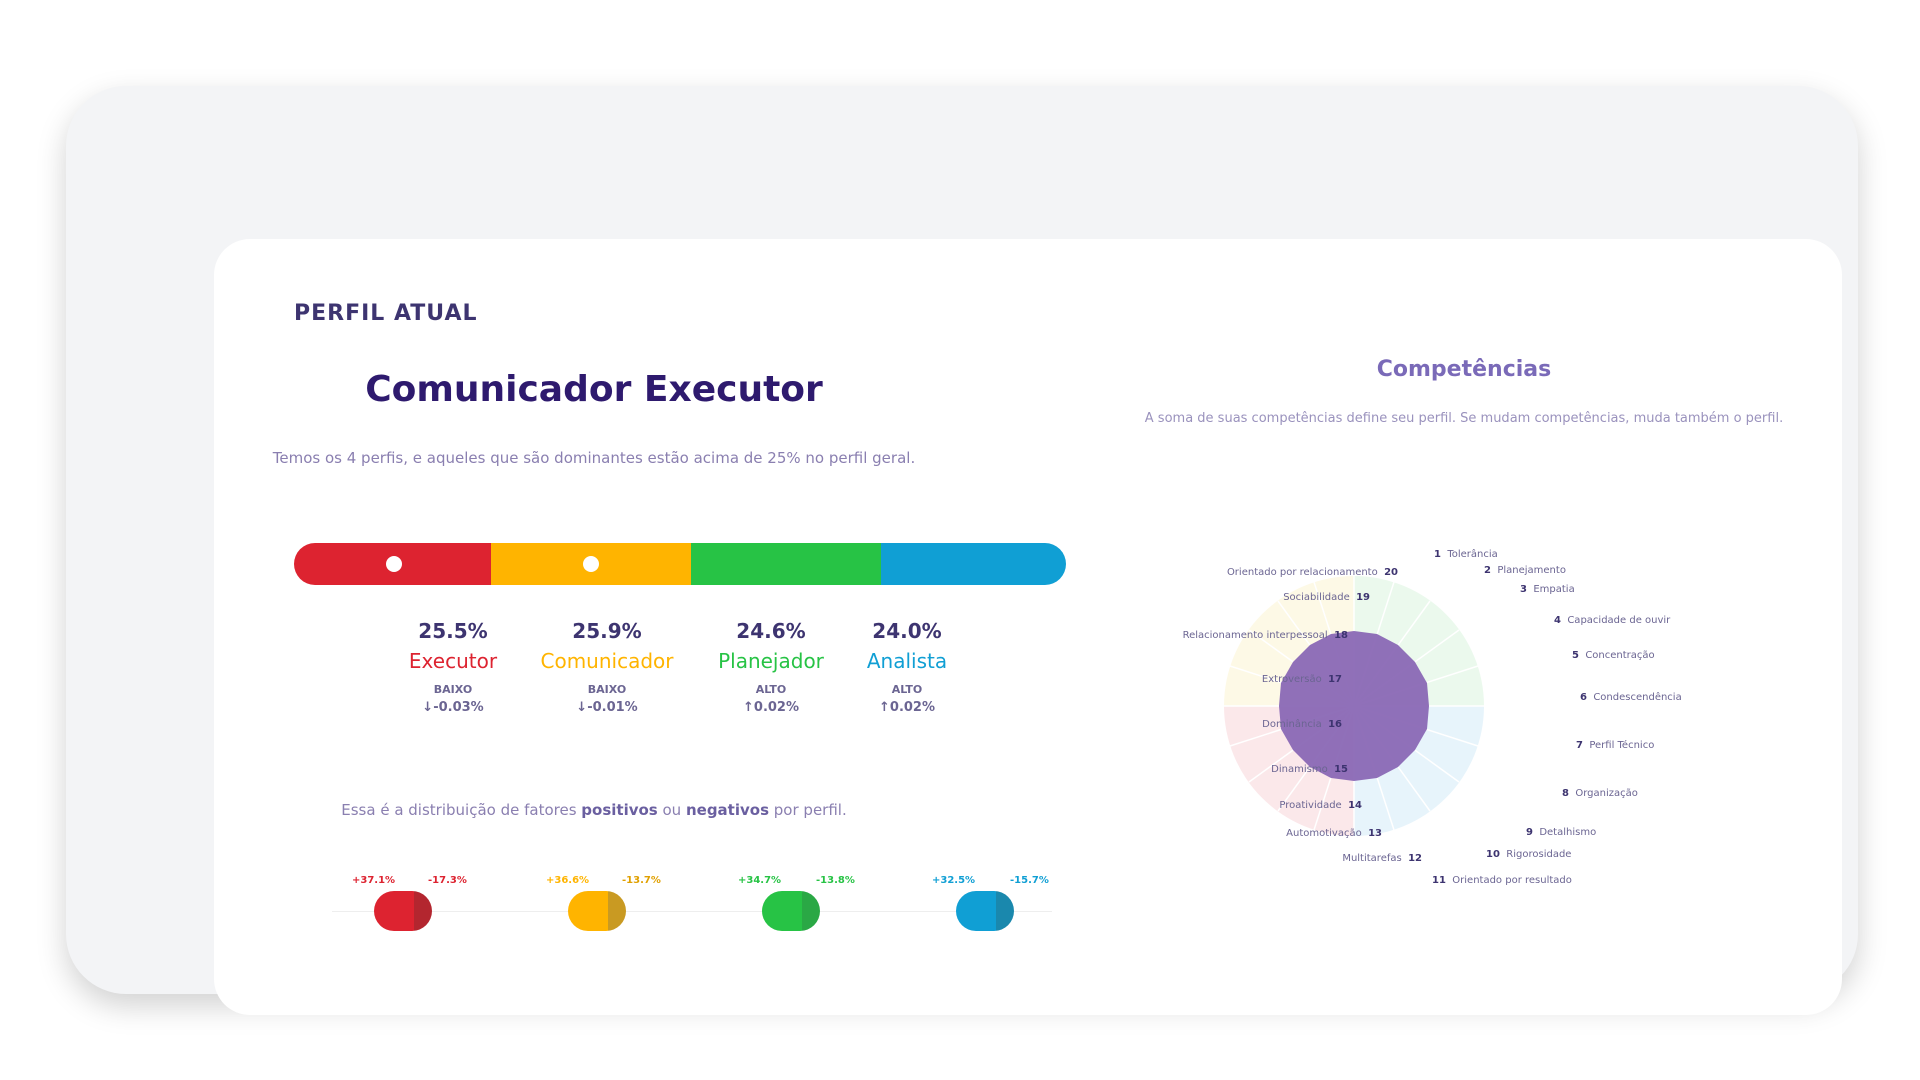 The width and height of the screenshot is (1920, 1080). What do you see at coordinates (1523, 589) in the screenshot?
I see `competencia-number: 3` at bounding box center [1523, 589].